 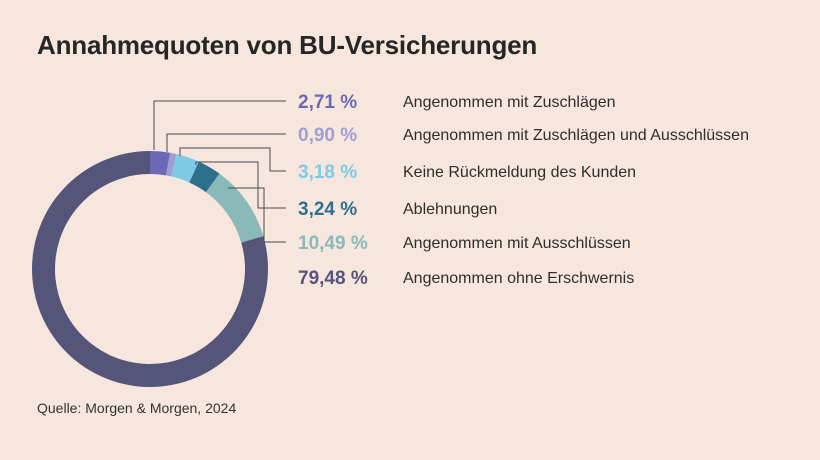 I want to click on category-label-1: Angenommen mit Zuschlägen, so click(x=509, y=102).